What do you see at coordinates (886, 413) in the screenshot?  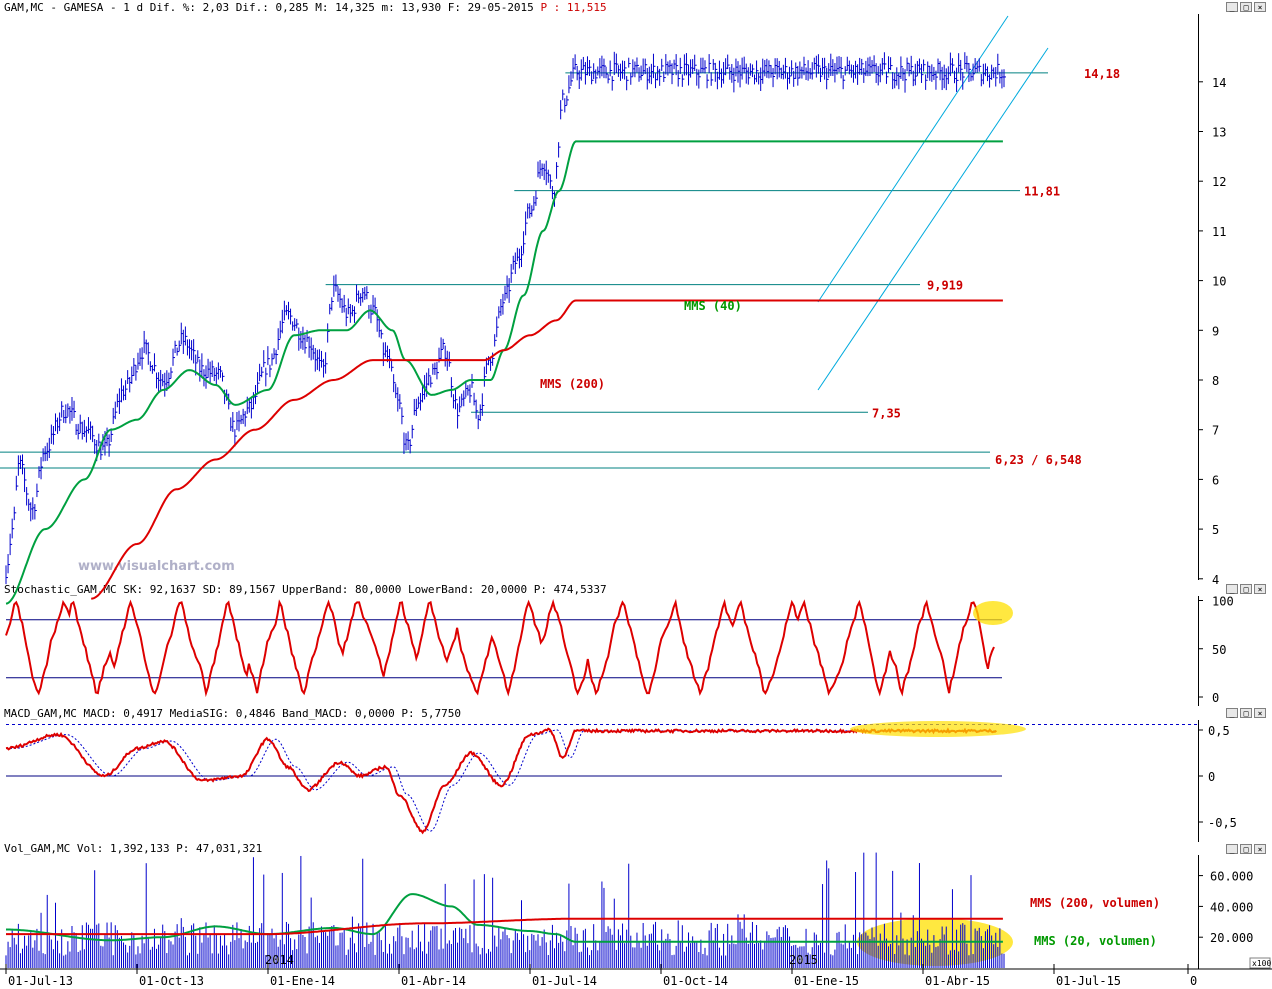 I see `level-label-3: 7,35` at bounding box center [886, 413].